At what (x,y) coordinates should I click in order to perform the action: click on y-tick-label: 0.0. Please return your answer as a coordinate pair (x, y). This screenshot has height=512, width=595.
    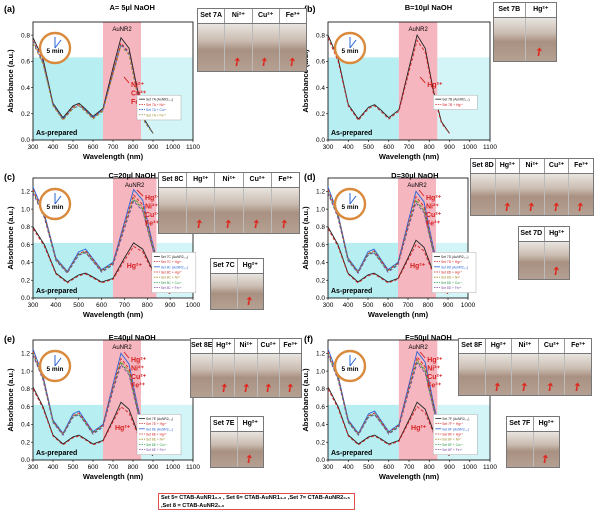
    Looking at the image, I should click on (320, 298).